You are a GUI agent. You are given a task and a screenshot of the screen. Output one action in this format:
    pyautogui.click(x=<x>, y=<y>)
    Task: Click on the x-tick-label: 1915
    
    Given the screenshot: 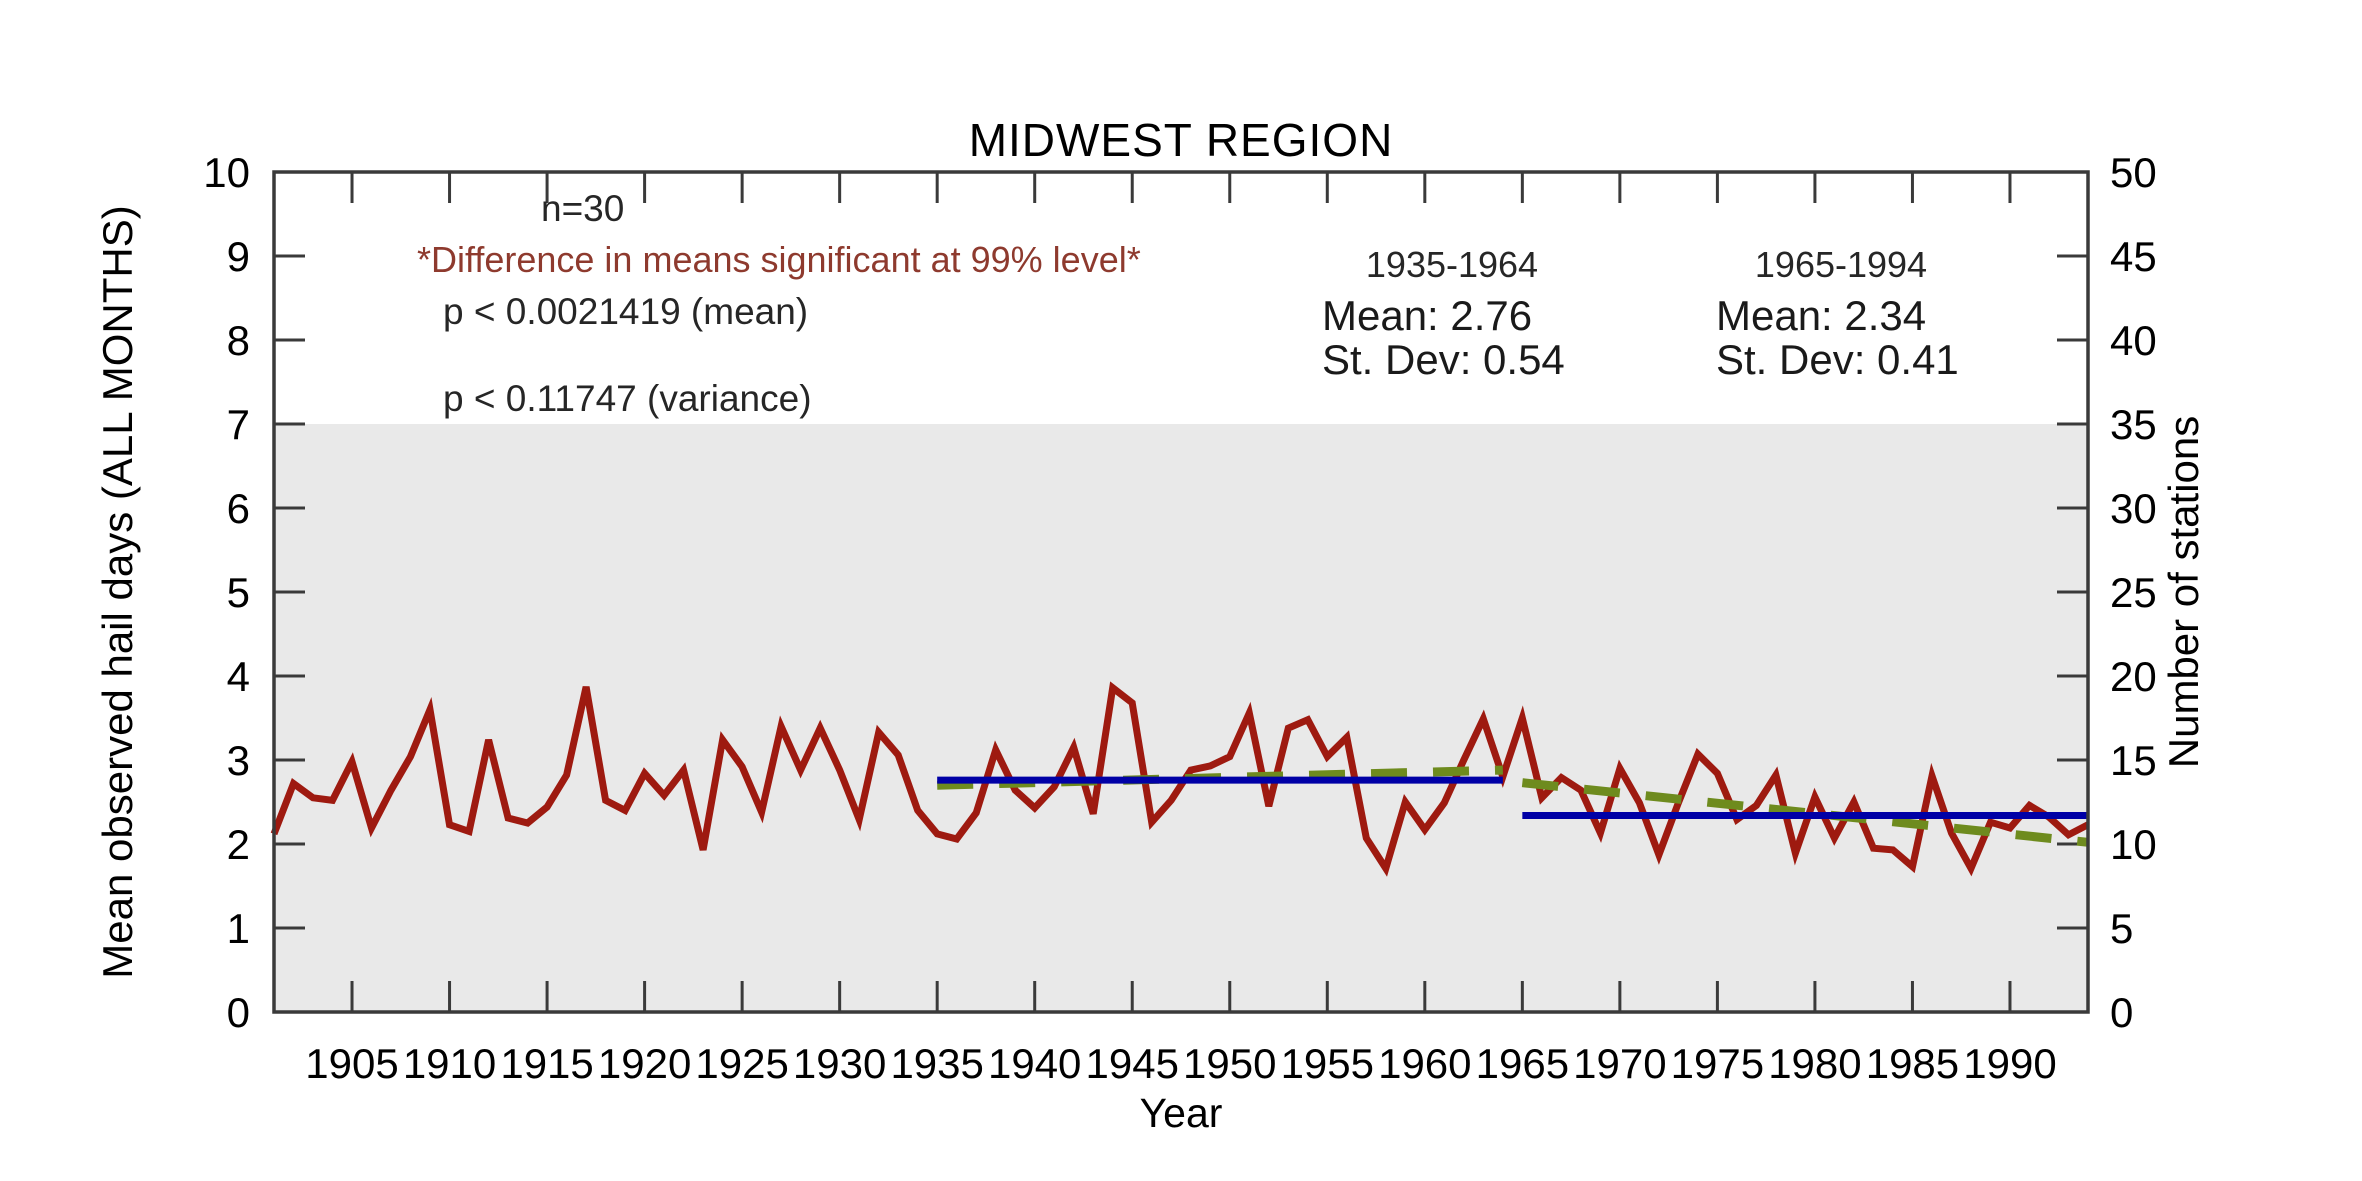 What is the action you would take?
    pyautogui.click(x=546, y=1063)
    